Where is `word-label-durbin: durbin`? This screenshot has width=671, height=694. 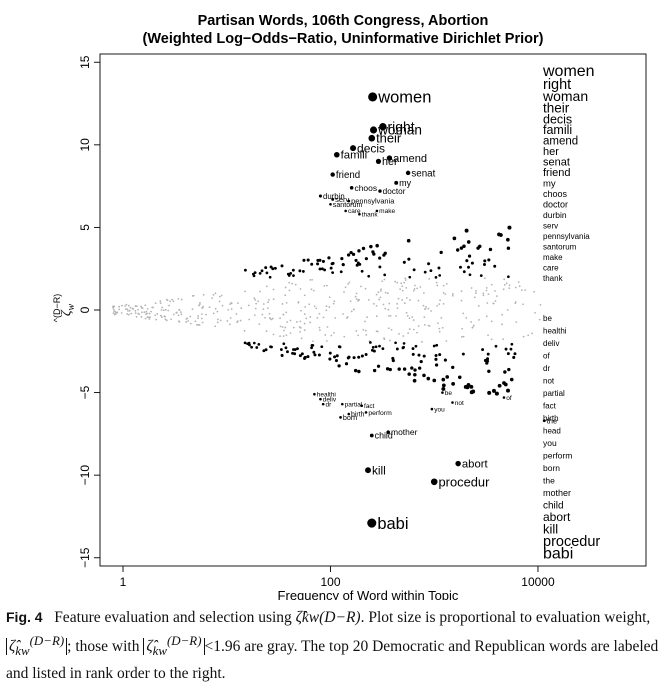
word-label-durbin: durbin is located at coordinates (334, 196).